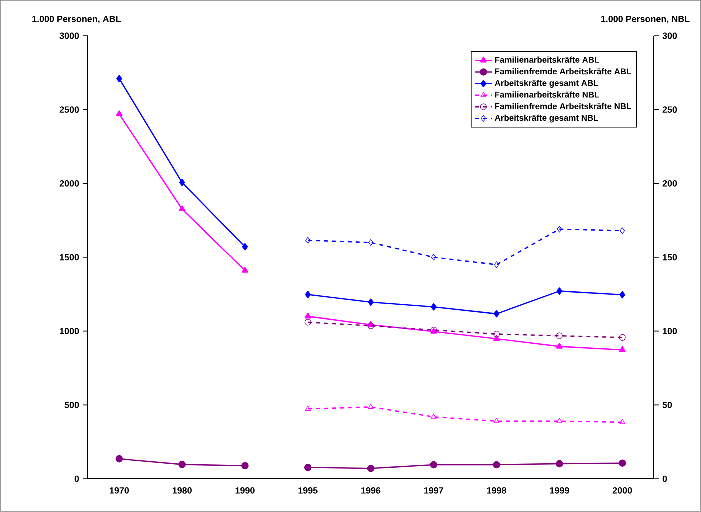  What do you see at coordinates (371, 490) in the screenshot?
I see `x-tick-label: 1996` at bounding box center [371, 490].